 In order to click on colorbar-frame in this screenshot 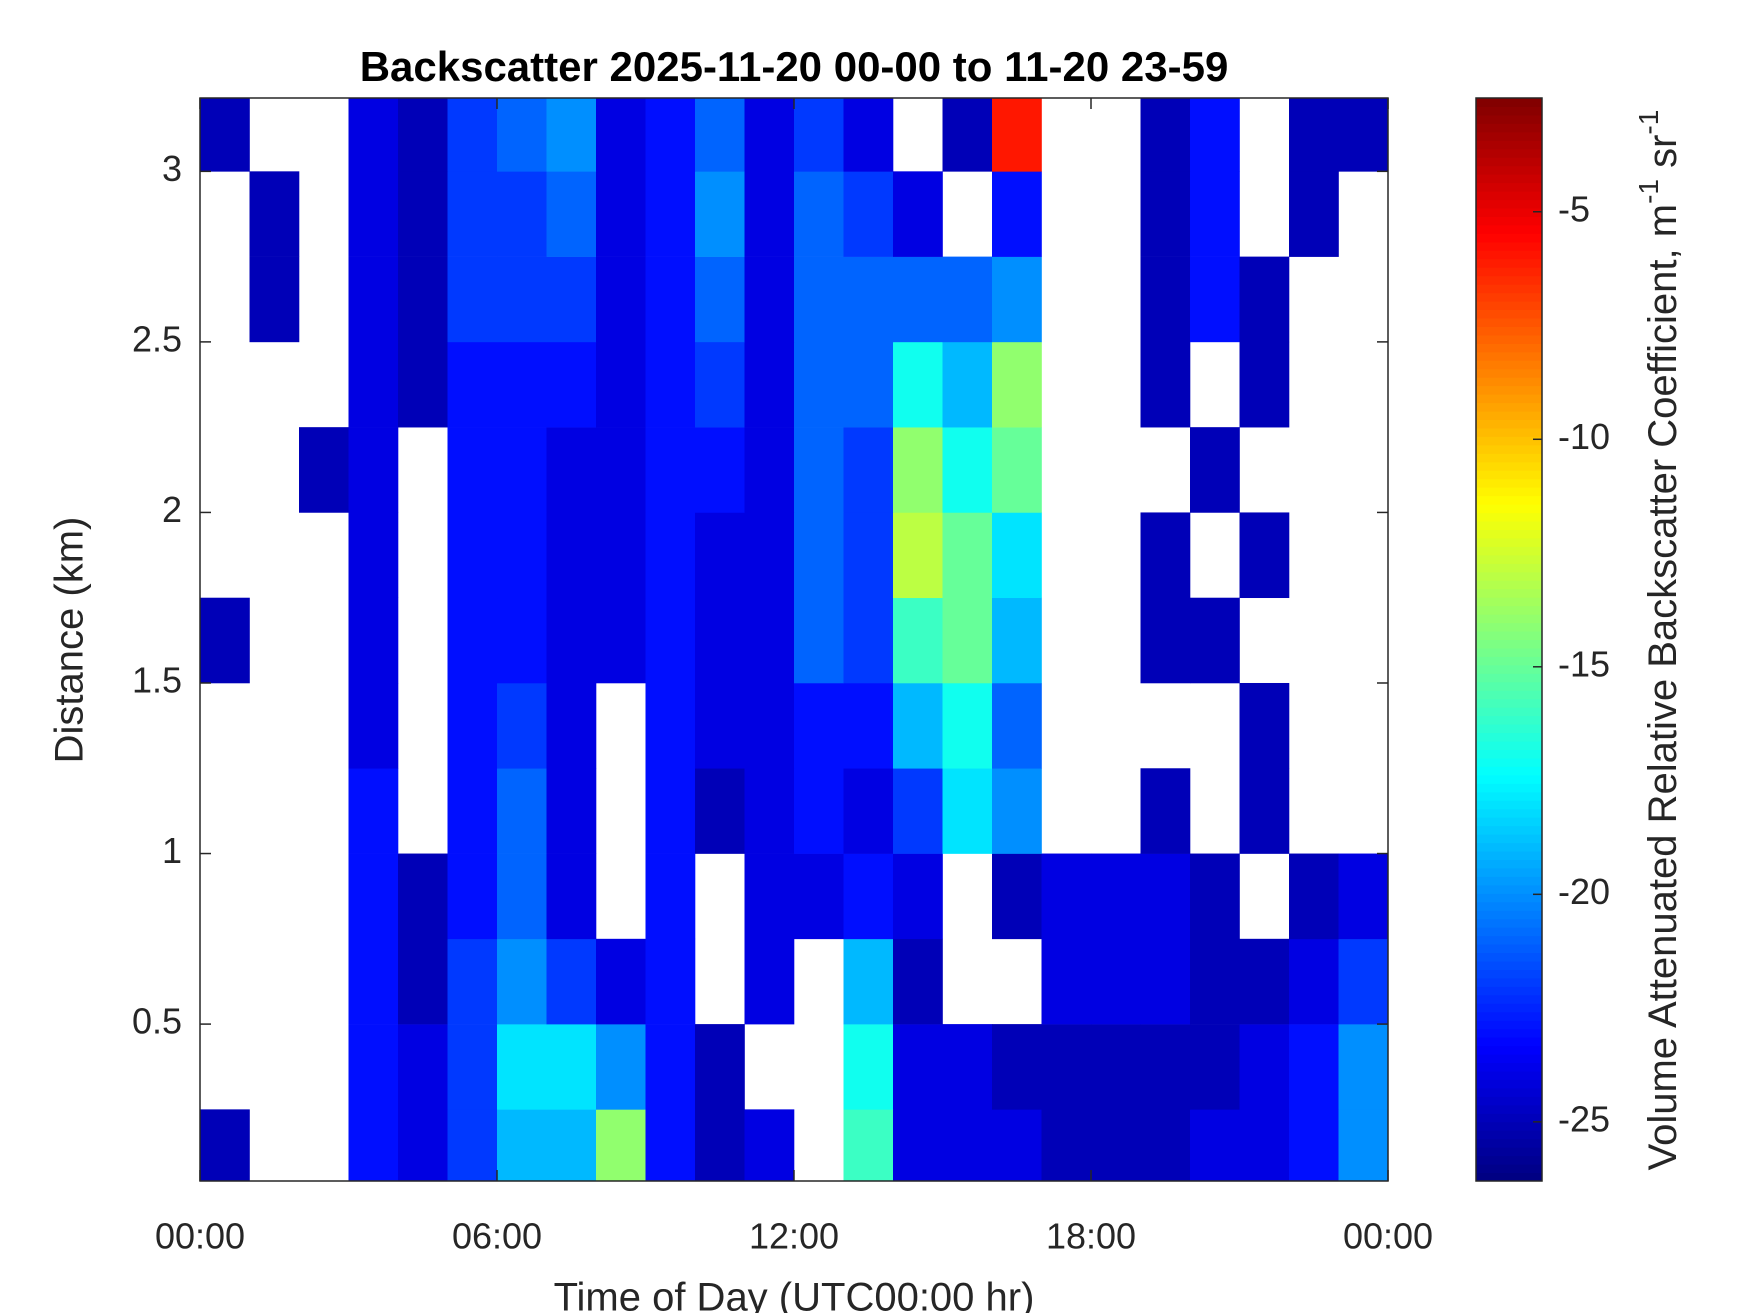, I will do `click(1509, 639)`.